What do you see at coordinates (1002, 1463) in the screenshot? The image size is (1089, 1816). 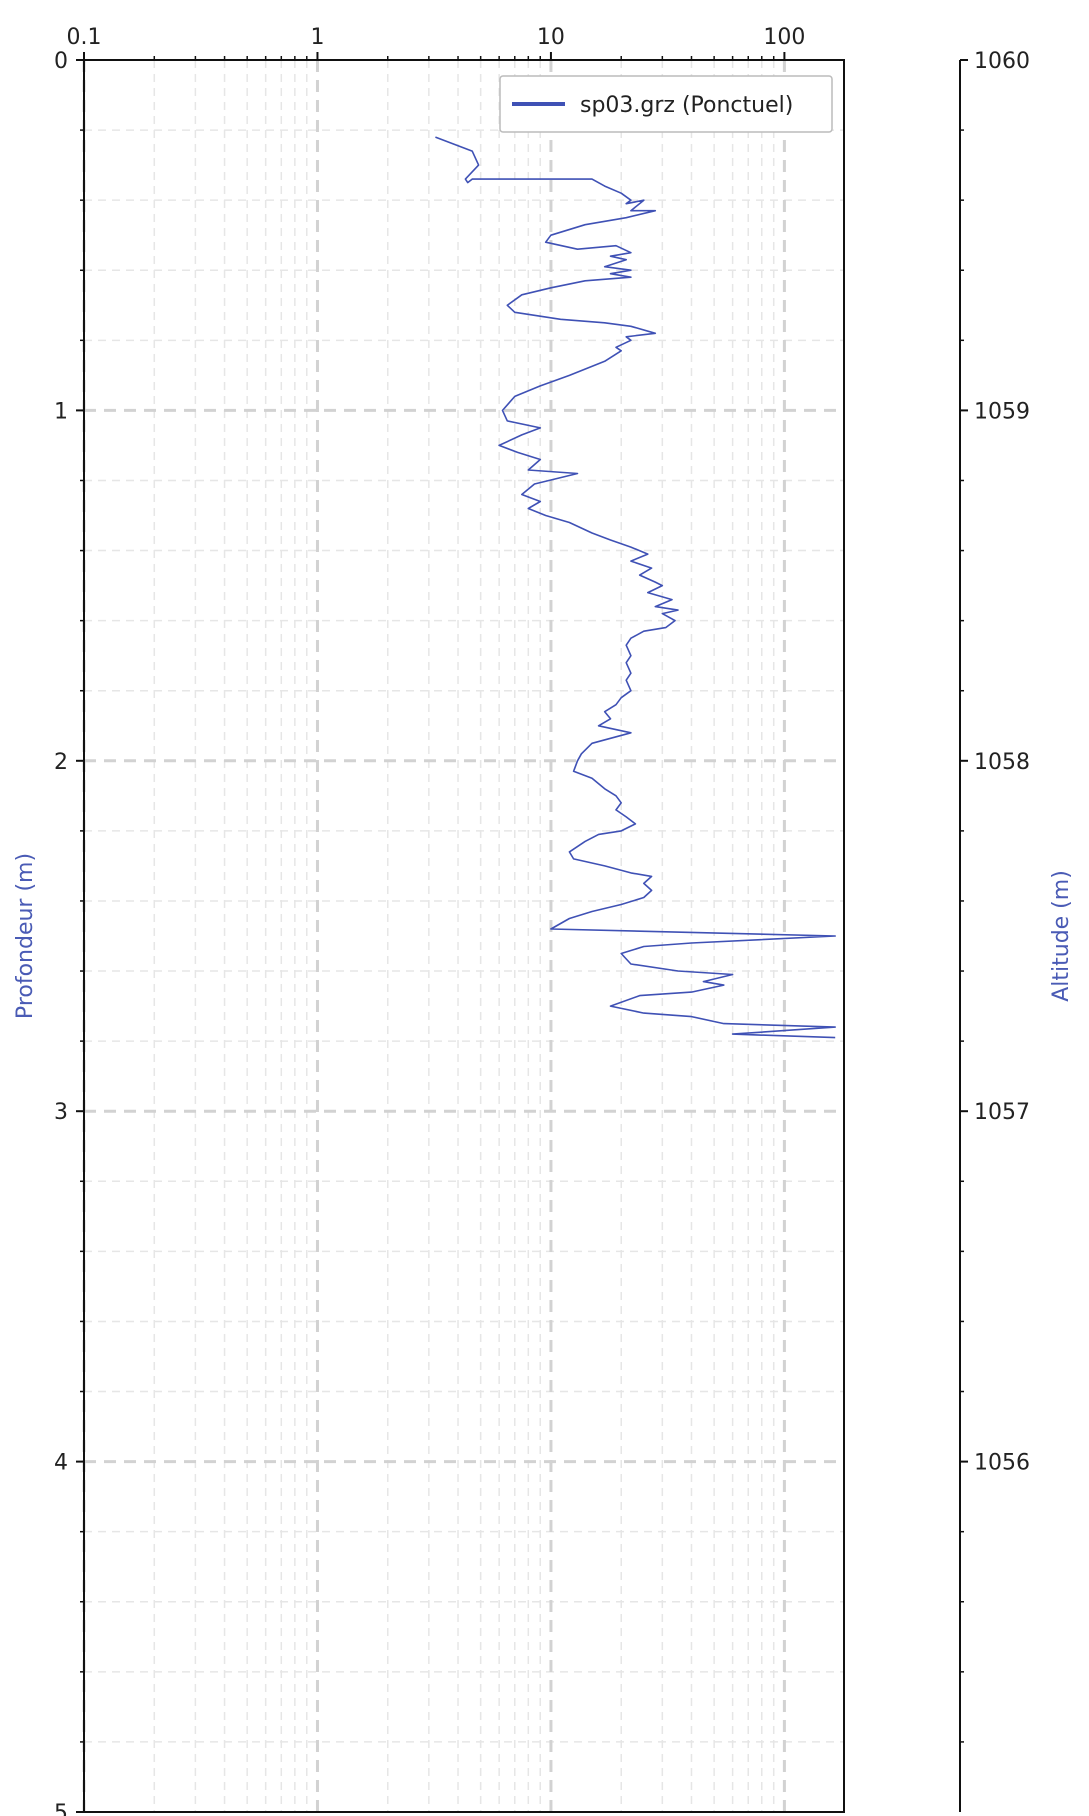 I see `y-right-tick-label: 1056` at bounding box center [1002, 1463].